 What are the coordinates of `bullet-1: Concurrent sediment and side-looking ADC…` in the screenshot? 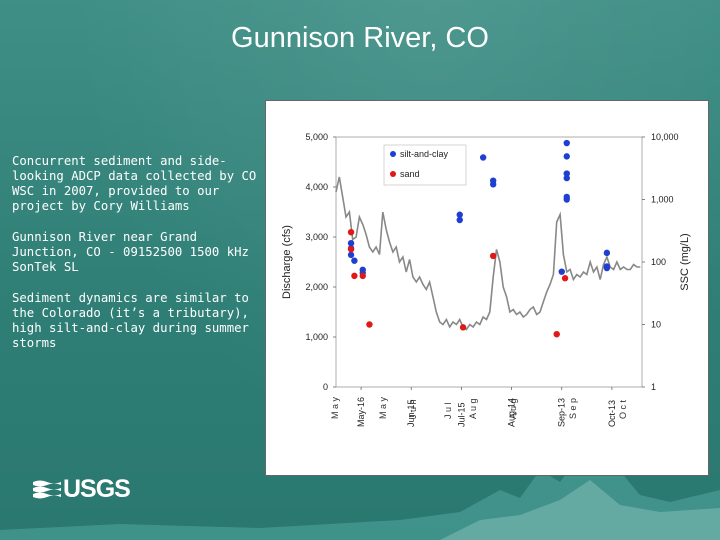 It's located at (134, 183).